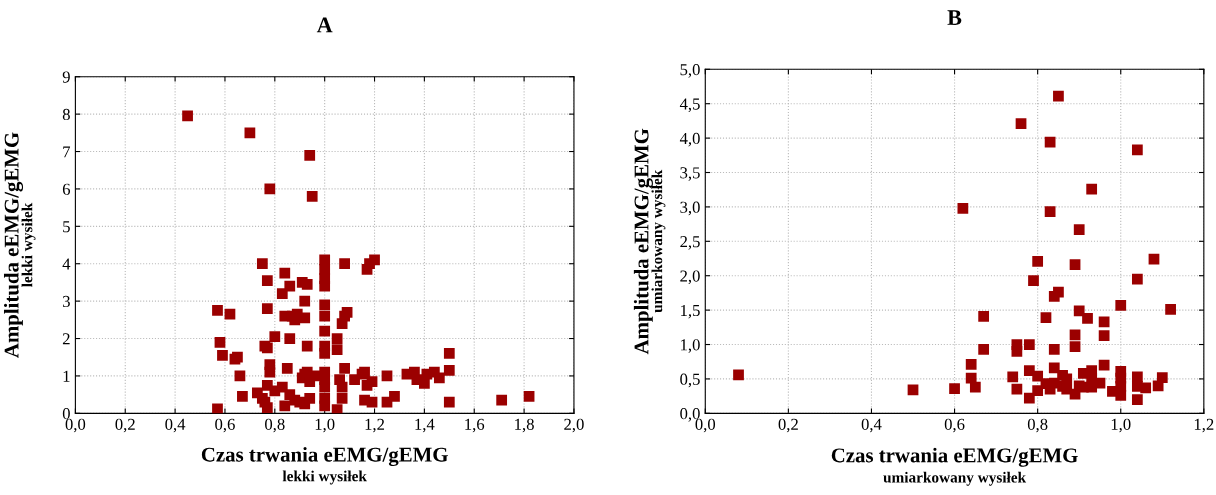 This screenshot has width=1216, height=495. I want to click on y-tick-label: 9, so click(66, 77).